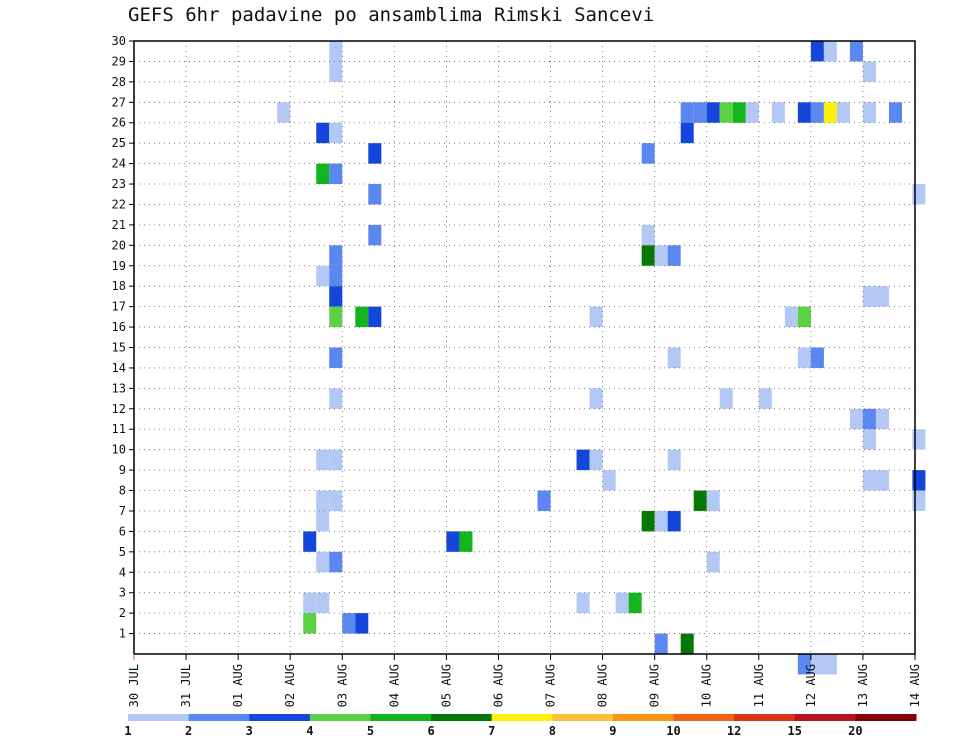 The image size is (960, 742). I want to click on y-tick-label: 23, so click(119, 184).